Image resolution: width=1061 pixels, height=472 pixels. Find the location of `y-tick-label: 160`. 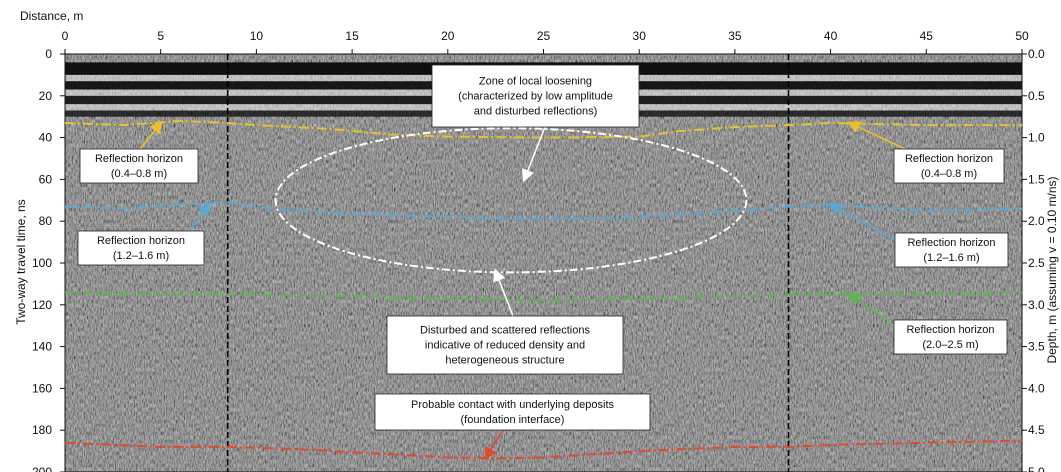

y-tick-label: 160 is located at coordinates (42, 388).